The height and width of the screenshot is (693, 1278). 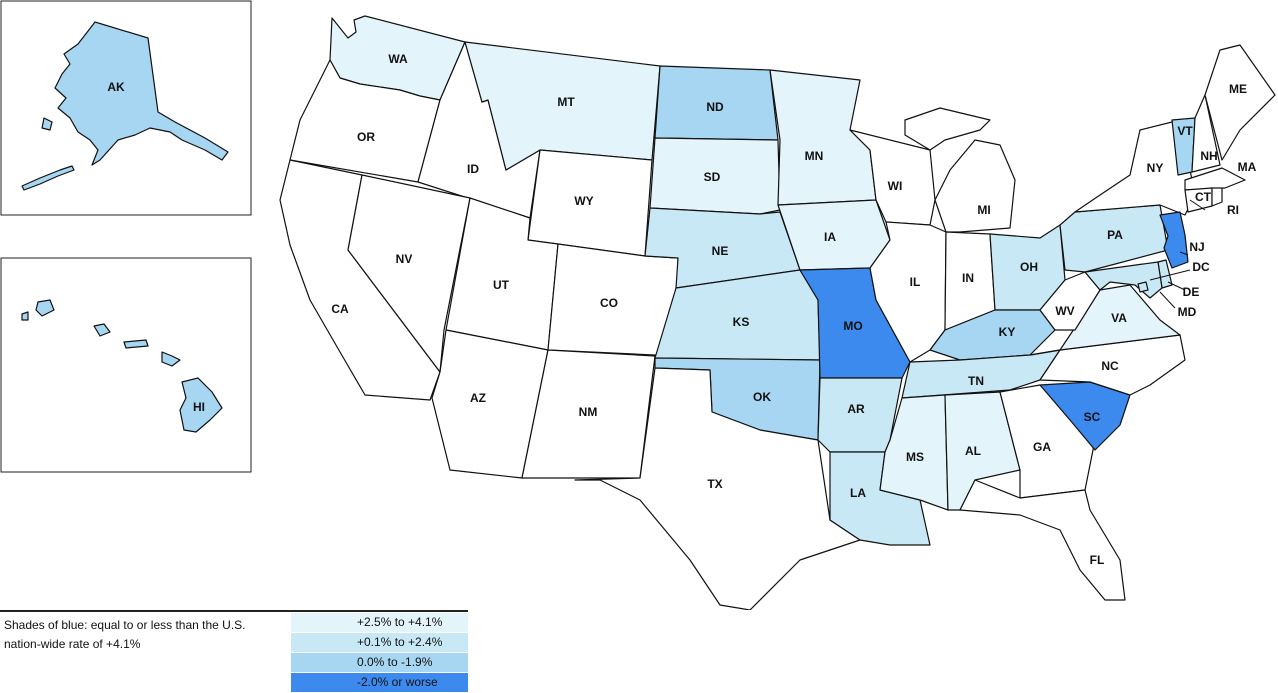 I want to click on label-tx: TX, so click(x=714, y=484).